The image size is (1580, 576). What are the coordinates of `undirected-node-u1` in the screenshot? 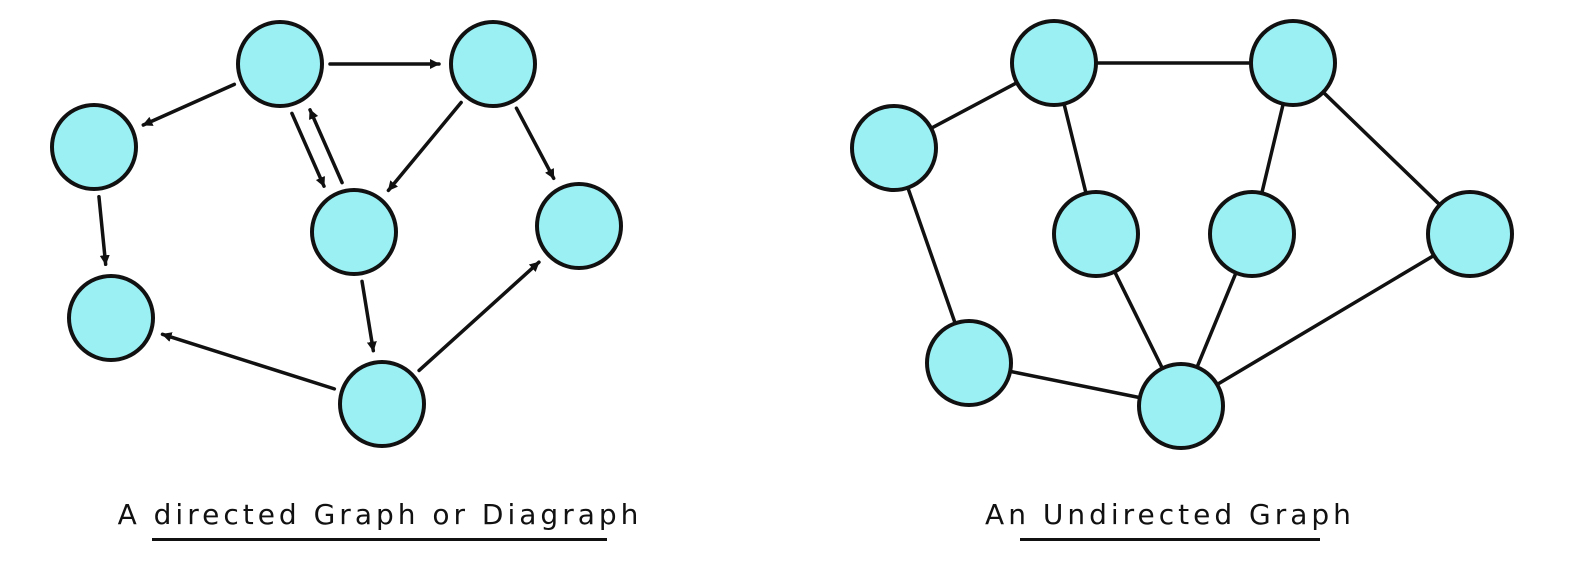 It's located at (1054, 63).